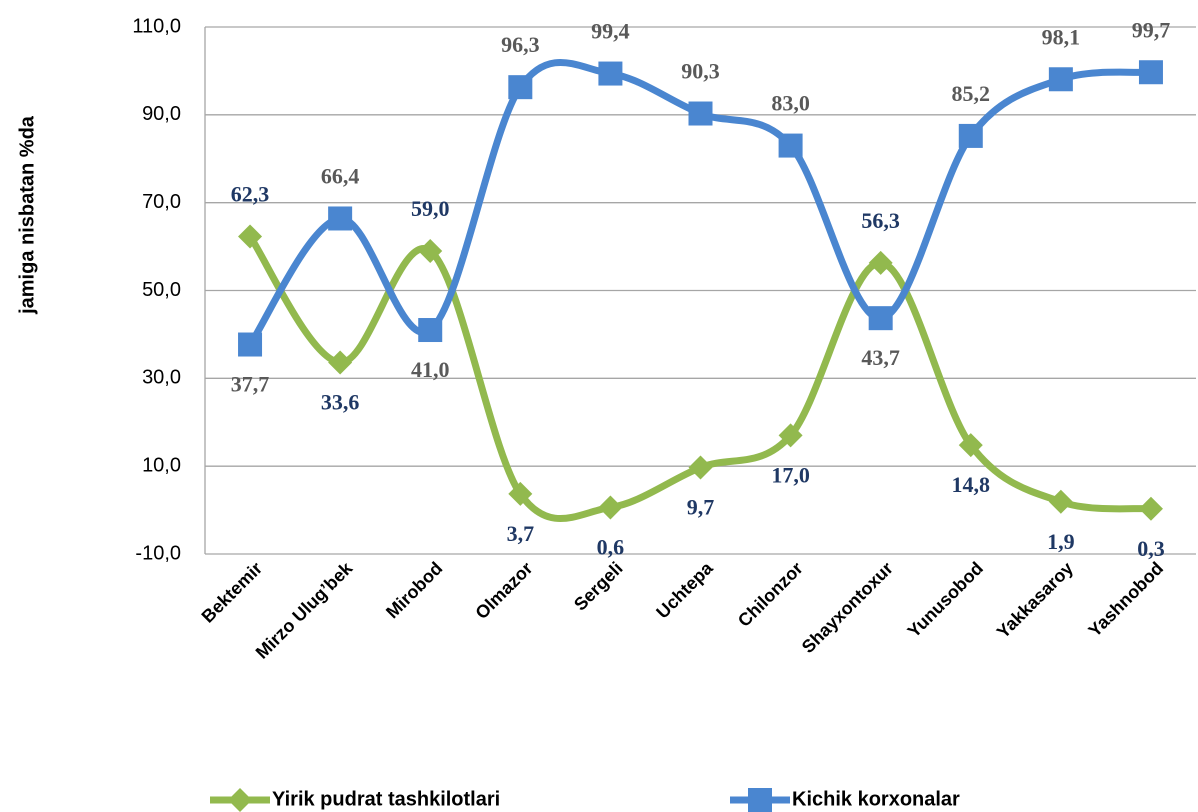 Image resolution: width=1198 pixels, height=812 pixels. I want to click on x-tick-label: Yashnobod, so click(1125, 599).